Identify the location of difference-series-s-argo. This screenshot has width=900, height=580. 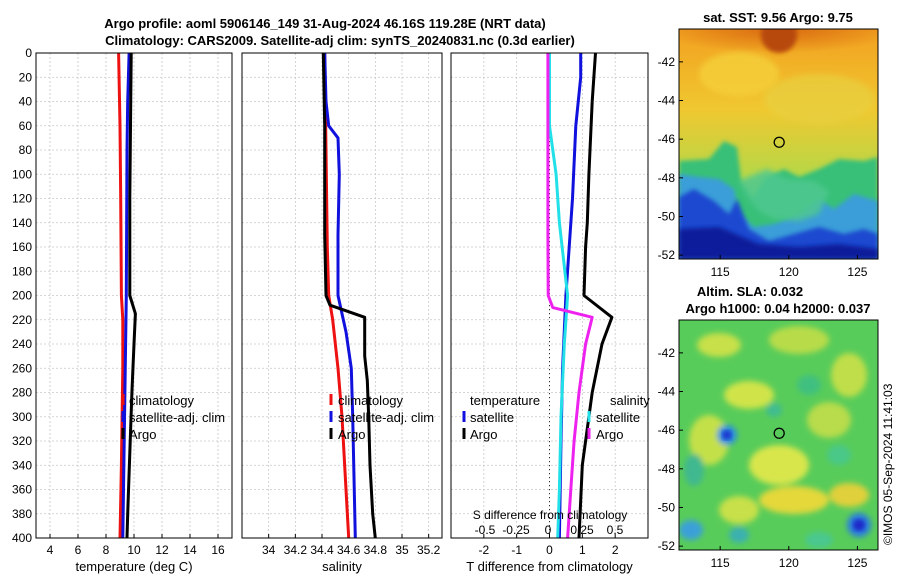
(570, 296).